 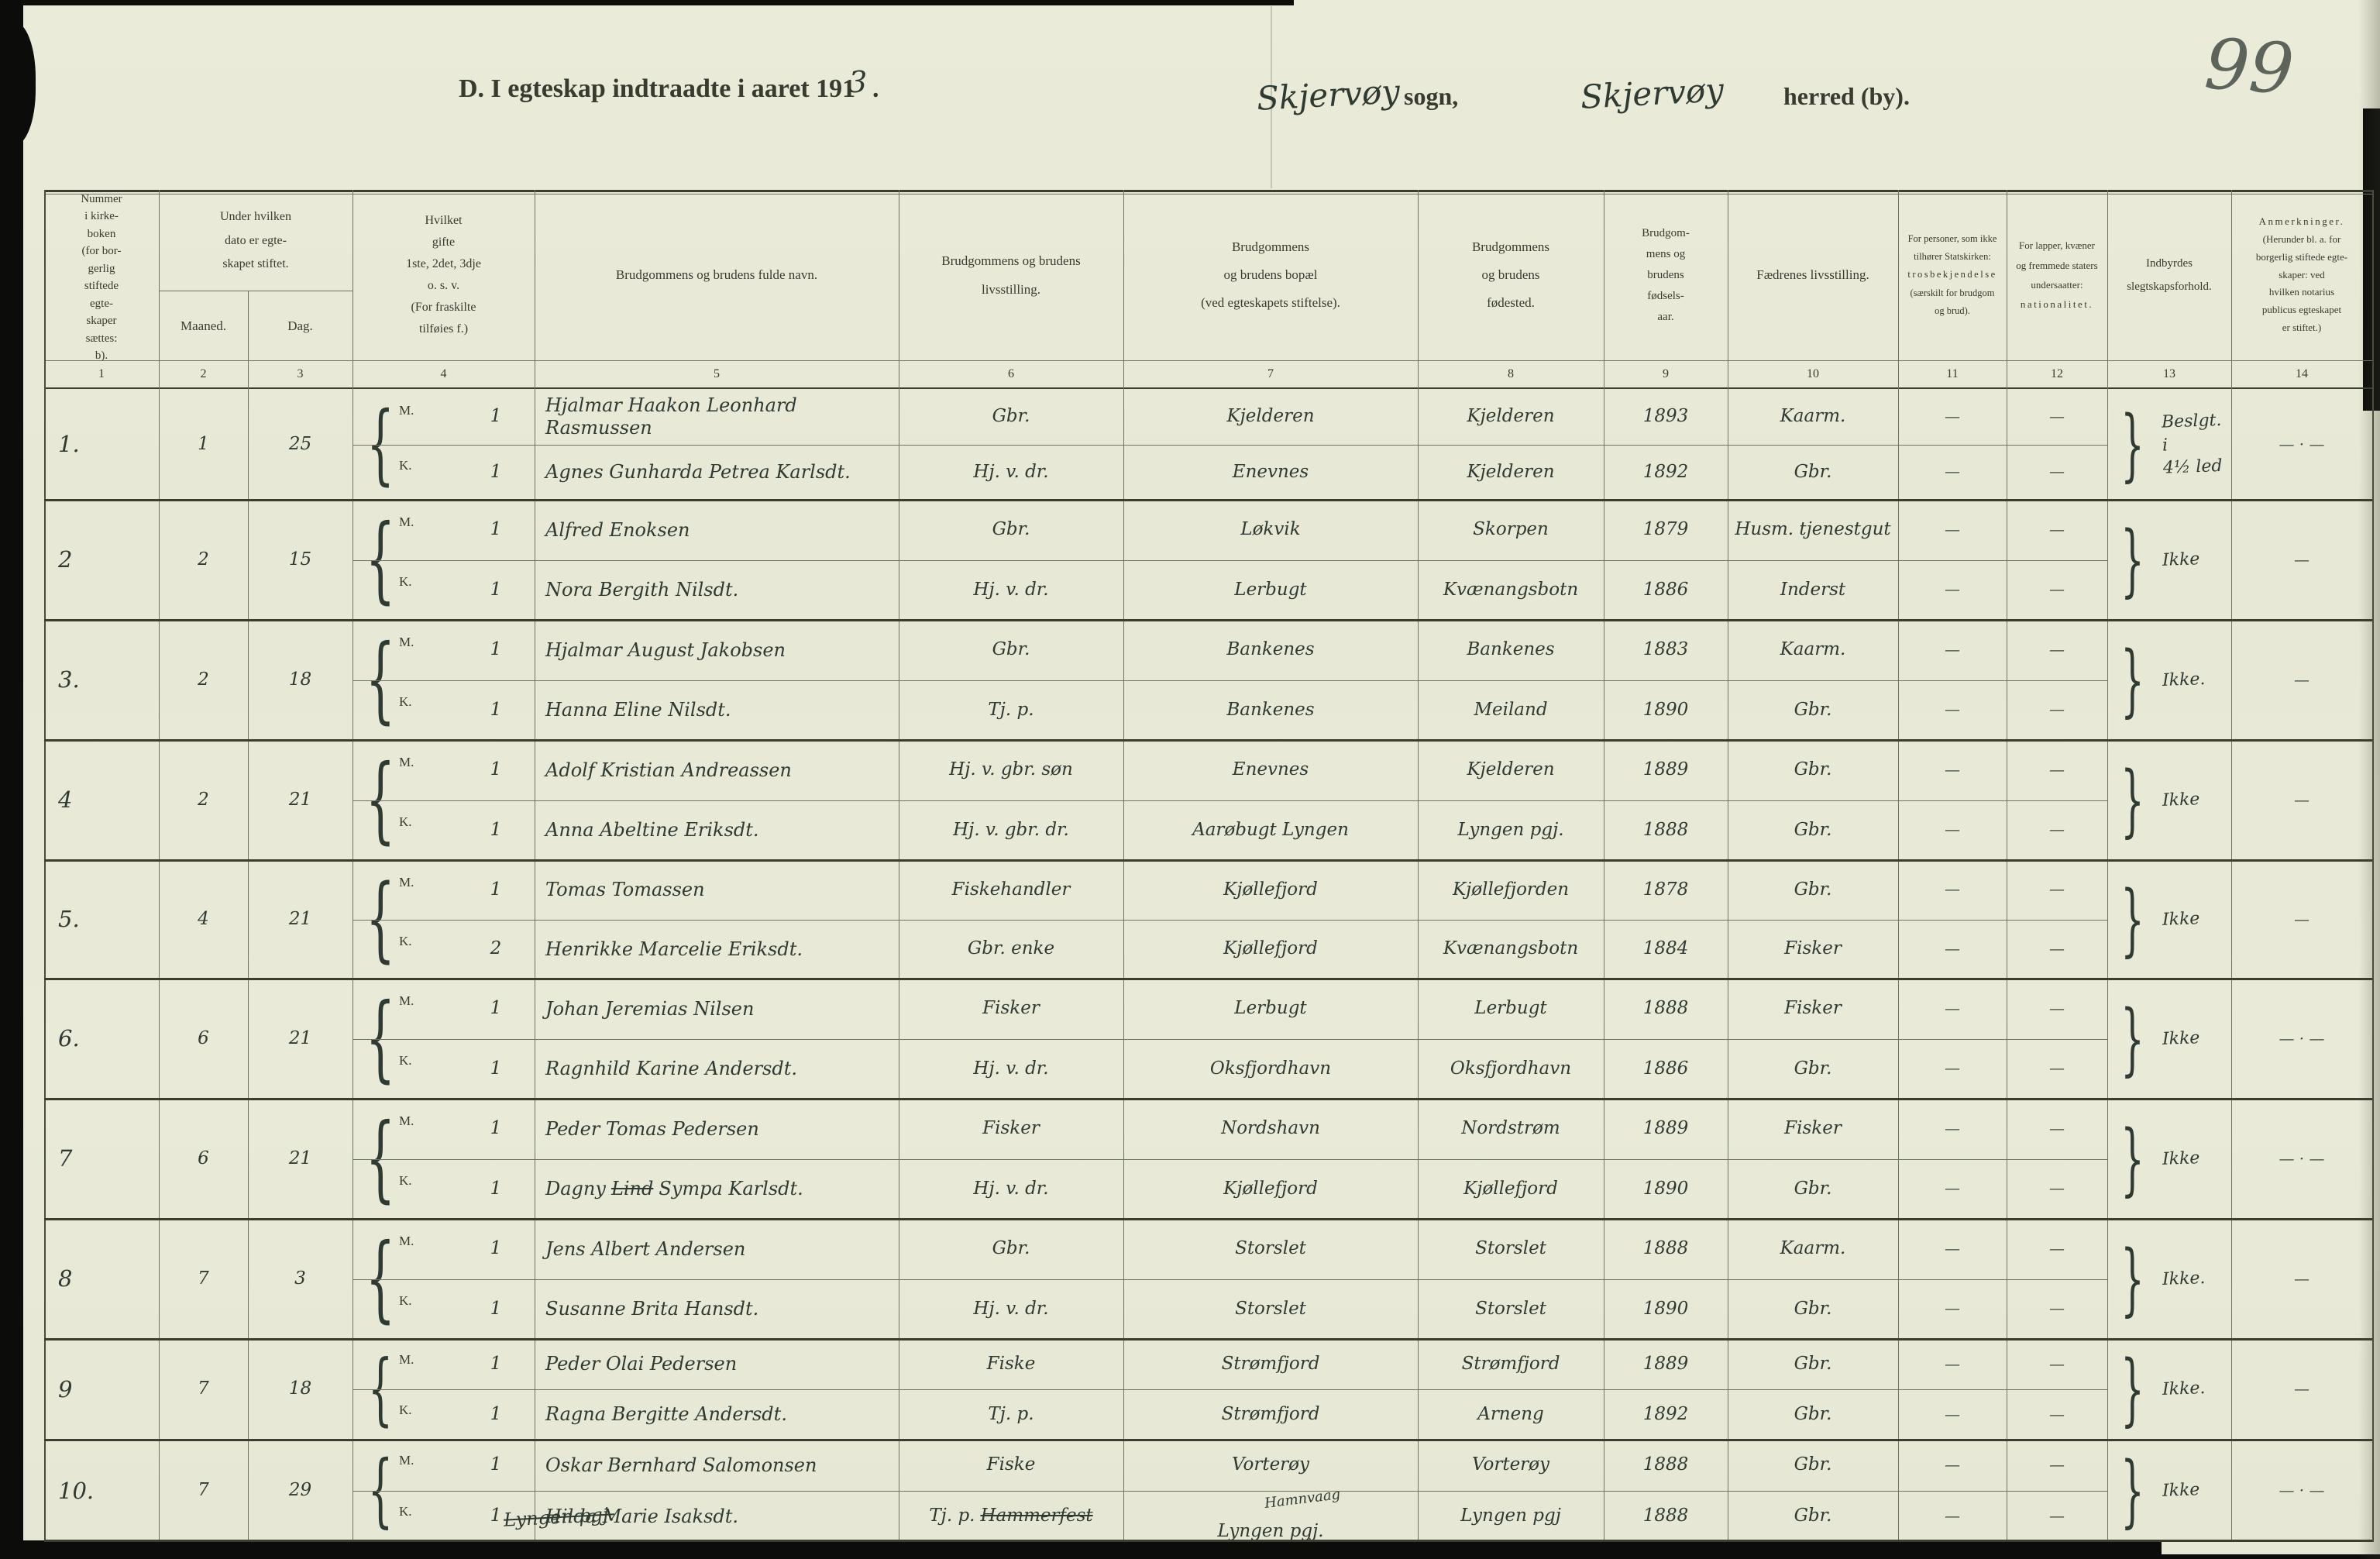 I want to click on entry-5-m-creed-dash: —, so click(x=1953, y=889).